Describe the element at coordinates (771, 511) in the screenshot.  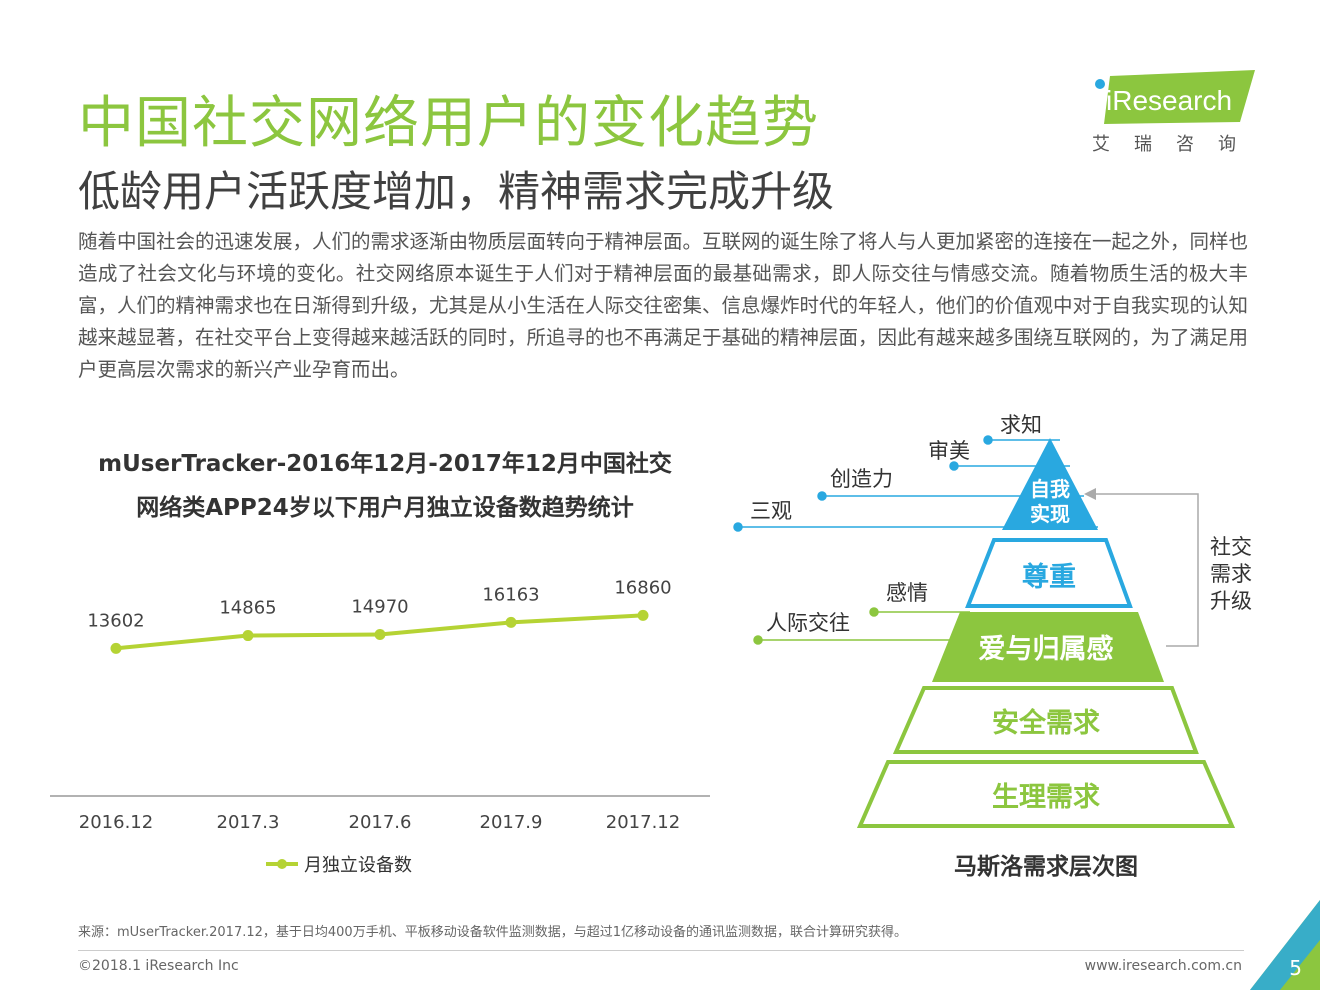
I see `annotation-sanguan: 三观` at that location.